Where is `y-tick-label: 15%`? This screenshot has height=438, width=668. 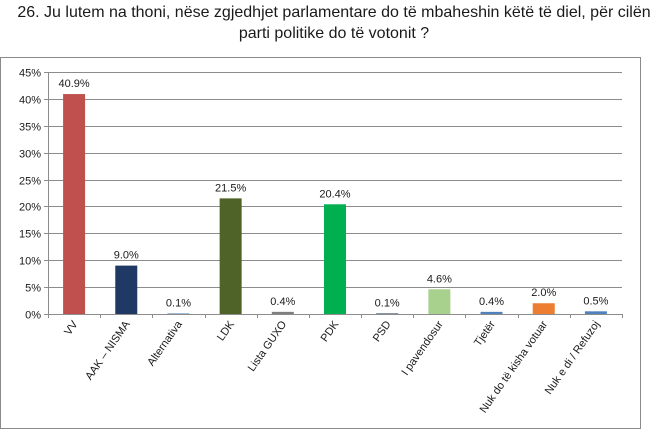 y-tick-label: 15% is located at coordinates (30, 235).